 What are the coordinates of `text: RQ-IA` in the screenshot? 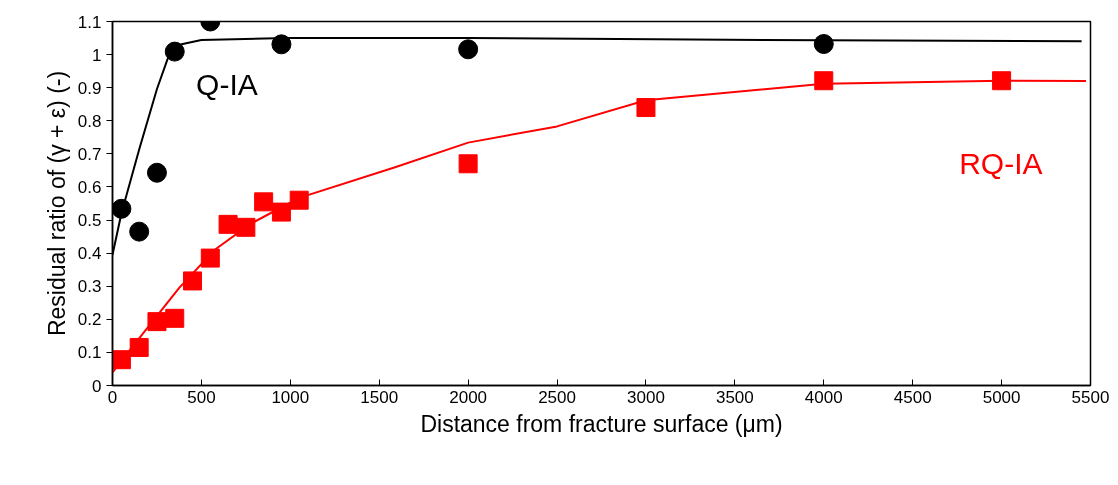 It's located at (1001, 164).